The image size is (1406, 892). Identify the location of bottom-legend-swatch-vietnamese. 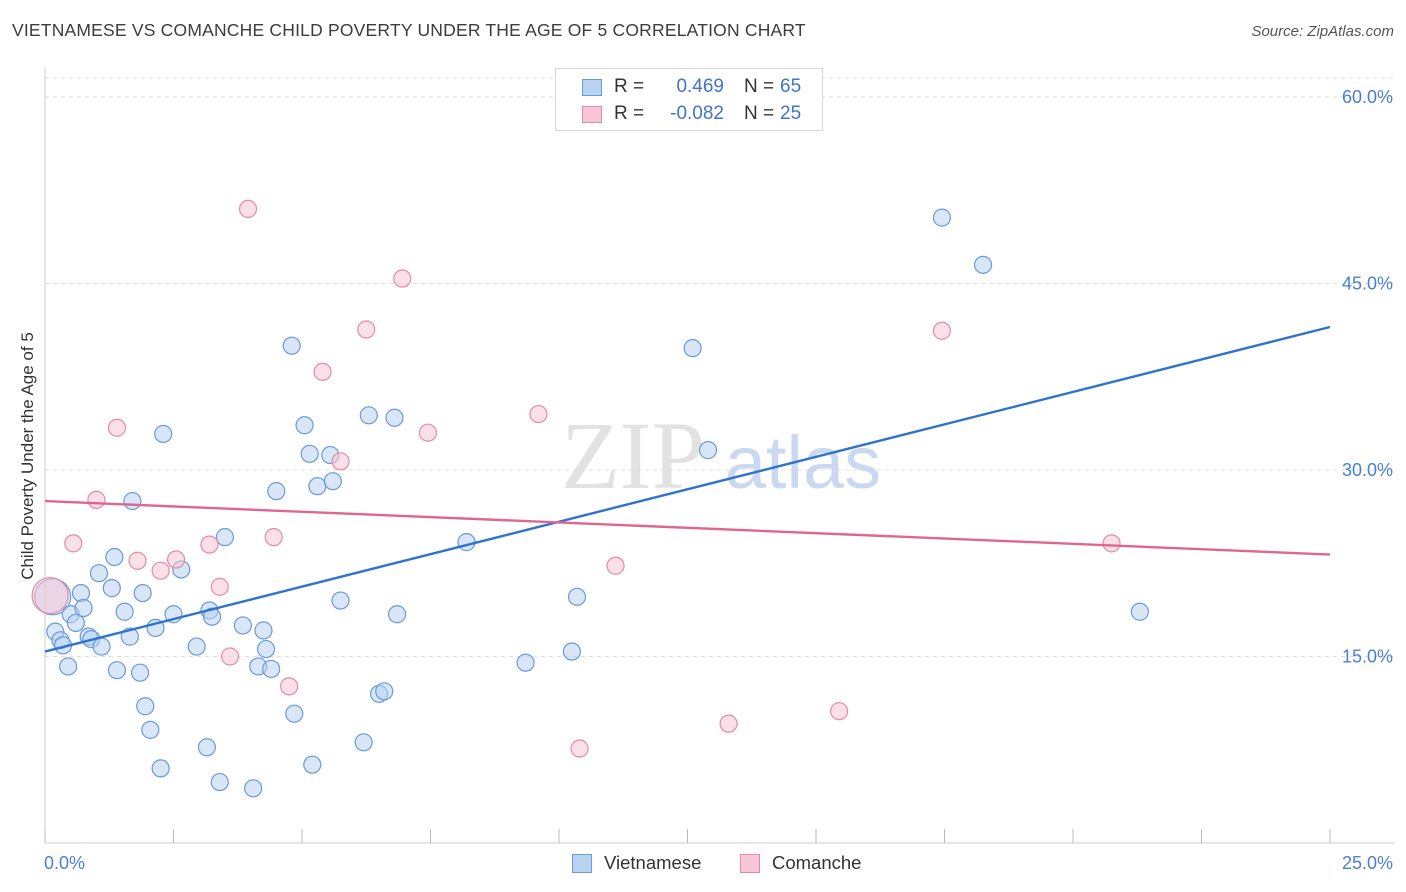
(582, 863).